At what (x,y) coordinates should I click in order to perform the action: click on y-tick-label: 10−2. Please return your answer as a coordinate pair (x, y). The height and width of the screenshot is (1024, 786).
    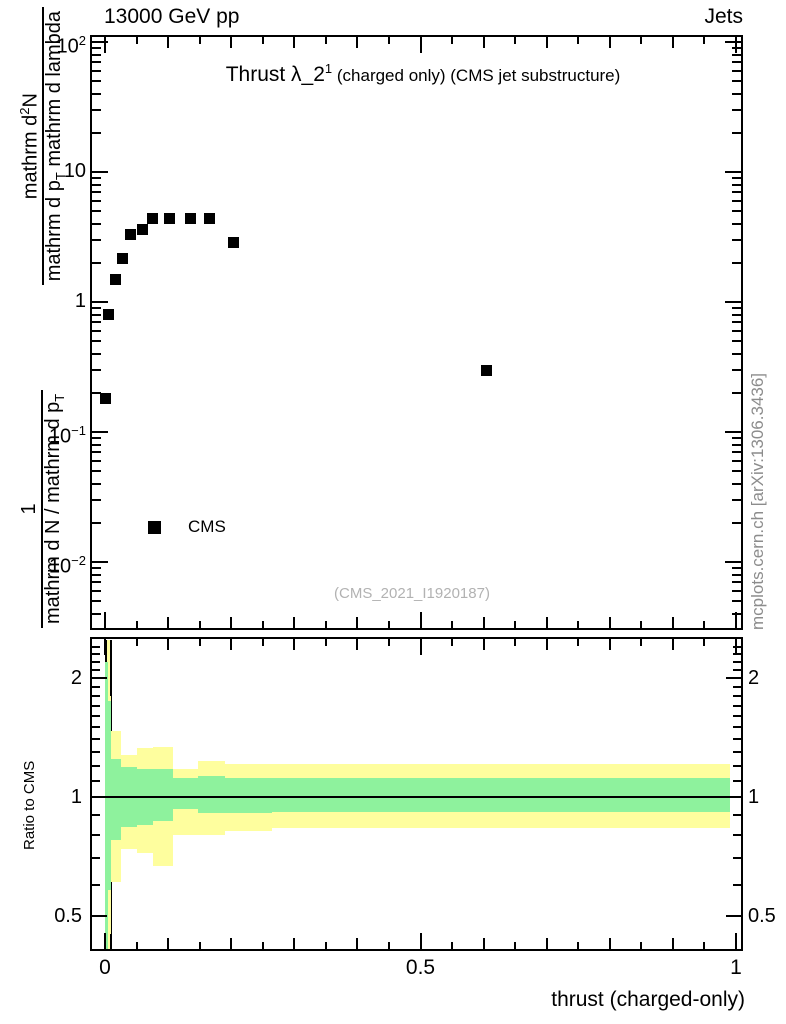
    Looking at the image, I should click on (60, 564).